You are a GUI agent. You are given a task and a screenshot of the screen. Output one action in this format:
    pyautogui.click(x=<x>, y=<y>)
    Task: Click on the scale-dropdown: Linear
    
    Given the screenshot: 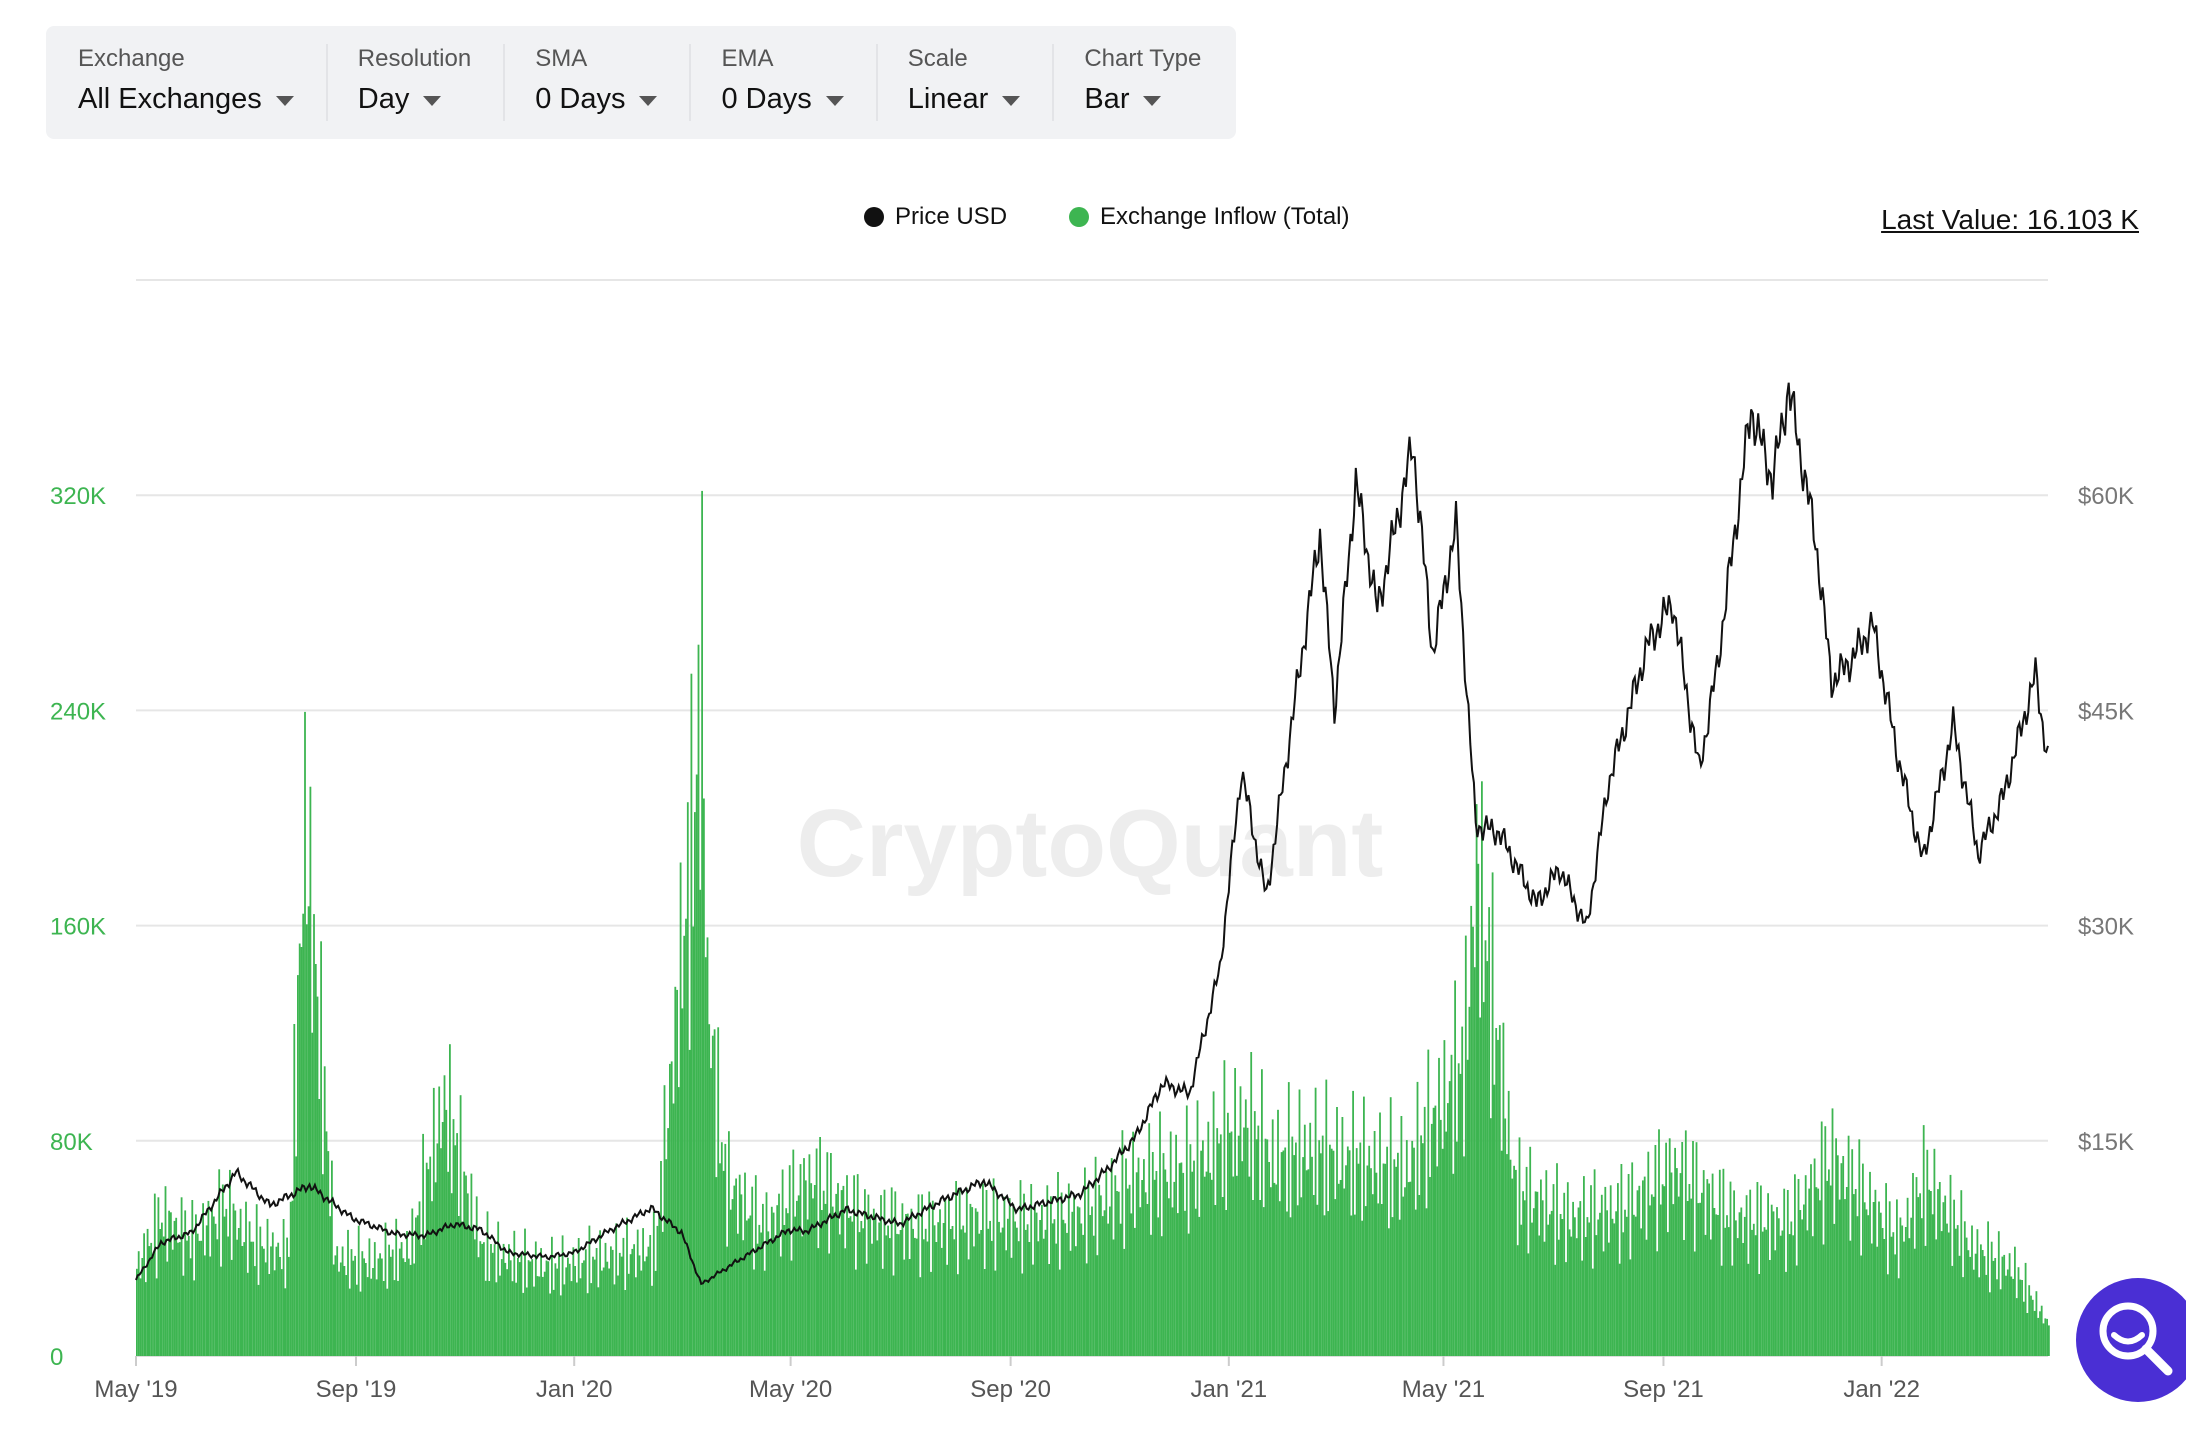 What is the action you would take?
    pyautogui.click(x=964, y=99)
    